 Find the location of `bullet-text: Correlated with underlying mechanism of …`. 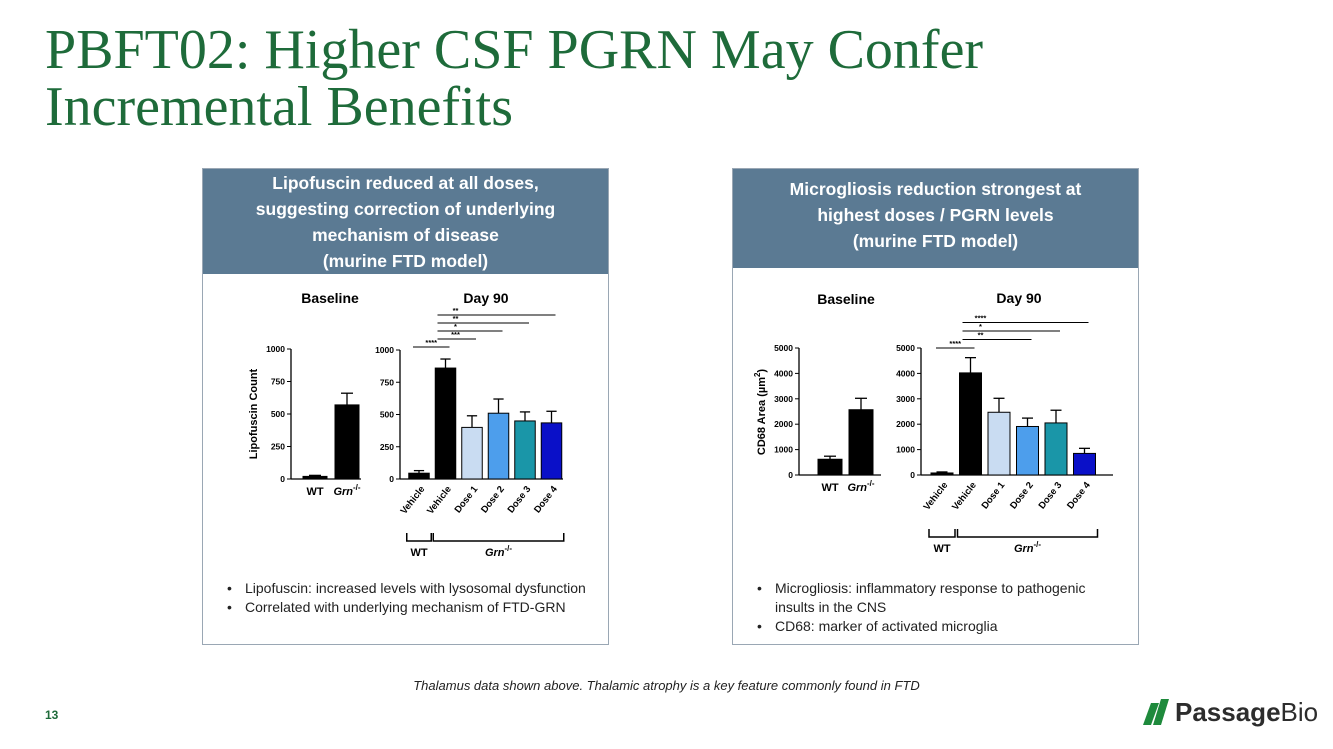

bullet-text: Correlated with underlying mechanism of … is located at coordinates (405, 607).